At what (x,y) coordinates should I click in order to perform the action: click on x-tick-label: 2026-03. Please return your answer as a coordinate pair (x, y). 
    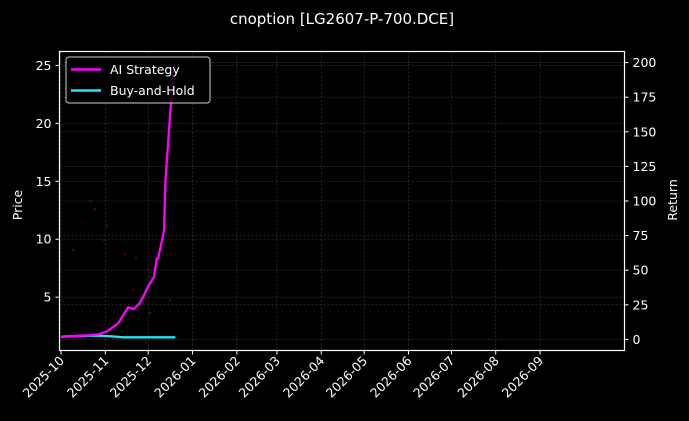
    Looking at the image, I should click on (260, 377).